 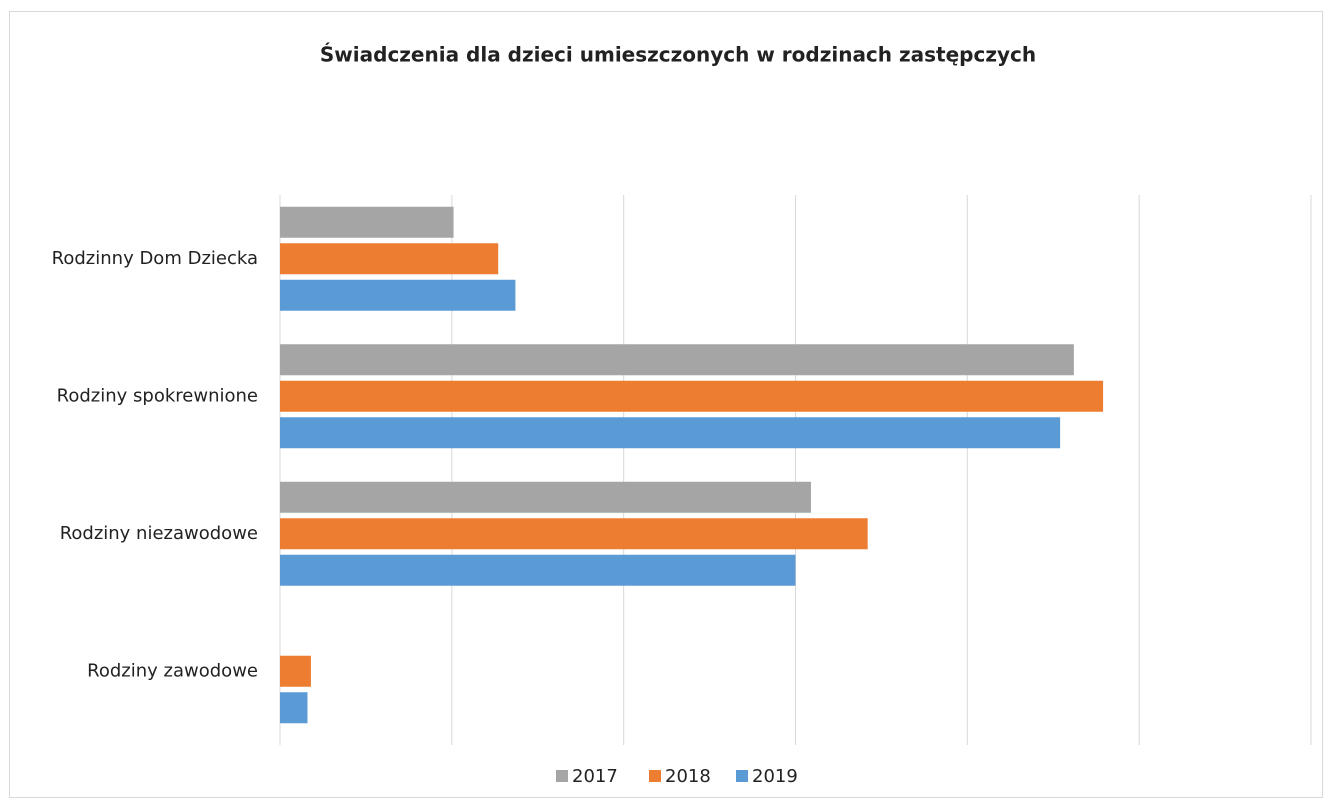 I want to click on legend-label: 2019, so click(x=775, y=776).